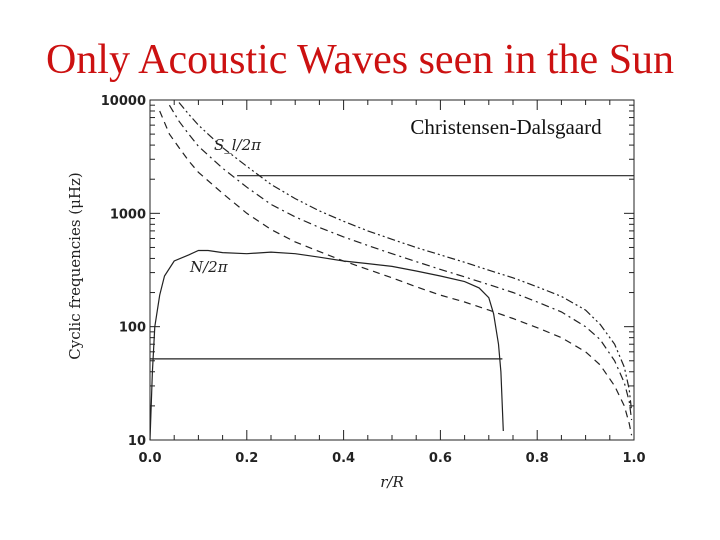 The width and height of the screenshot is (720, 540). Describe the element at coordinates (149, 458) in the screenshot. I see `x-tick-label: 0.0` at that location.